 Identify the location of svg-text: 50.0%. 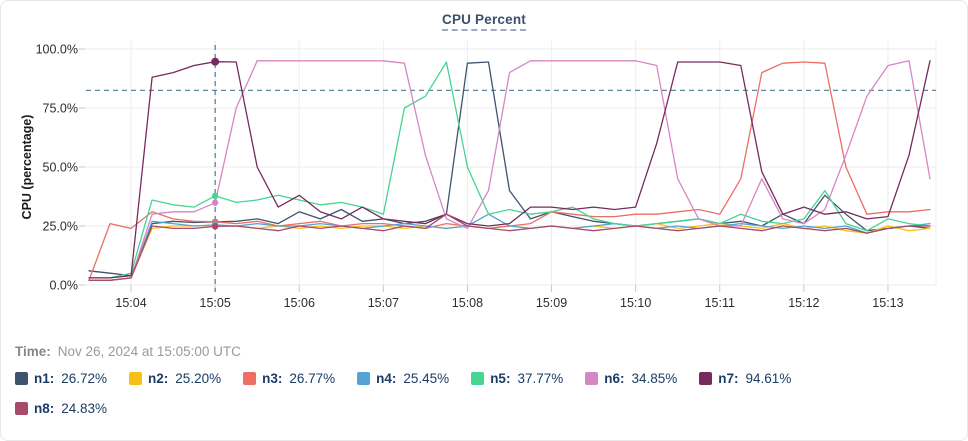
(60, 168).